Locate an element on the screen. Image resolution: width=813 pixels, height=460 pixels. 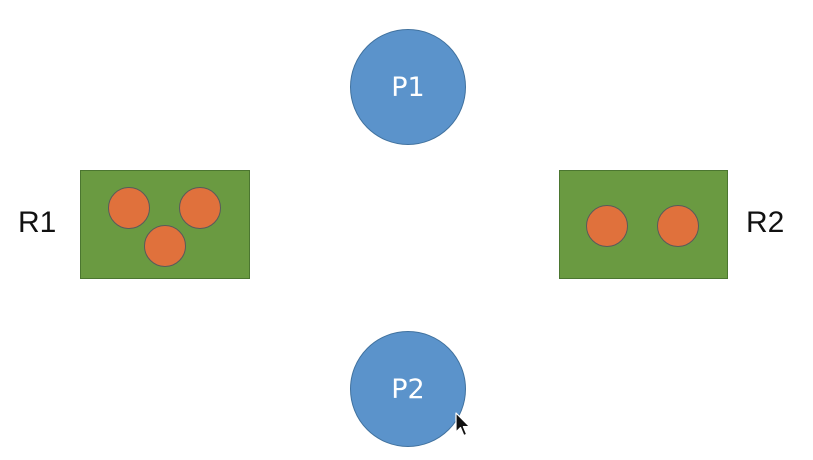
process-node-p2: P2 is located at coordinates (408, 389).